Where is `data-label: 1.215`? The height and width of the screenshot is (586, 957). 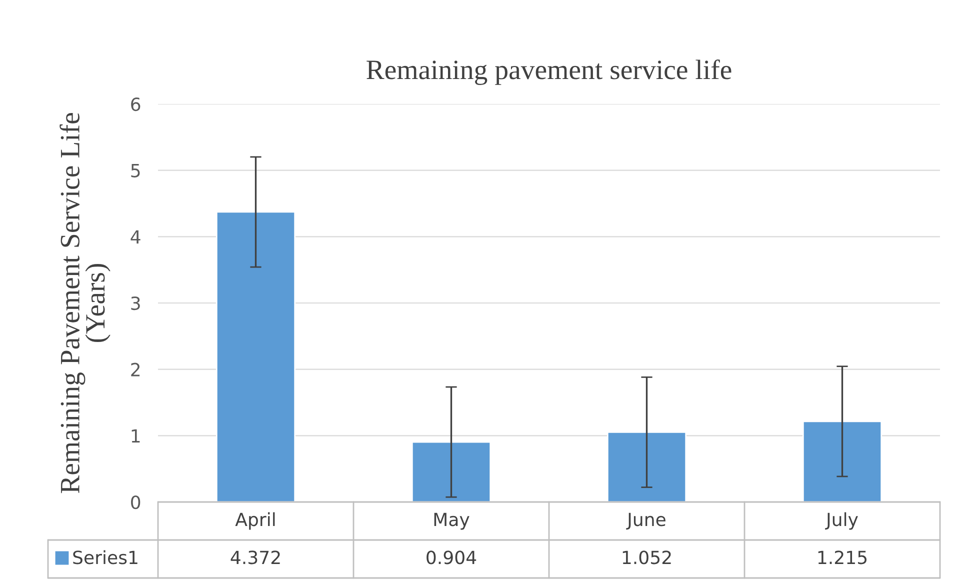
data-label: 1.215 is located at coordinates (842, 557).